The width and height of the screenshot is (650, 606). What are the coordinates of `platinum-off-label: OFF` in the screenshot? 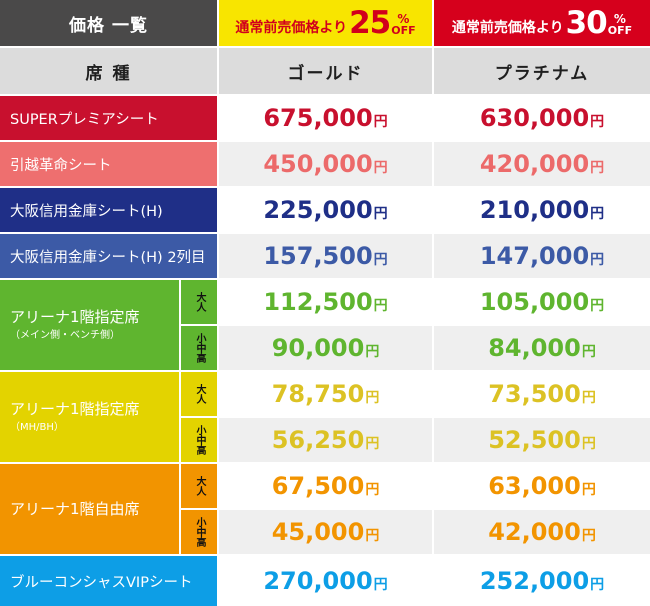 It's located at (620, 30).